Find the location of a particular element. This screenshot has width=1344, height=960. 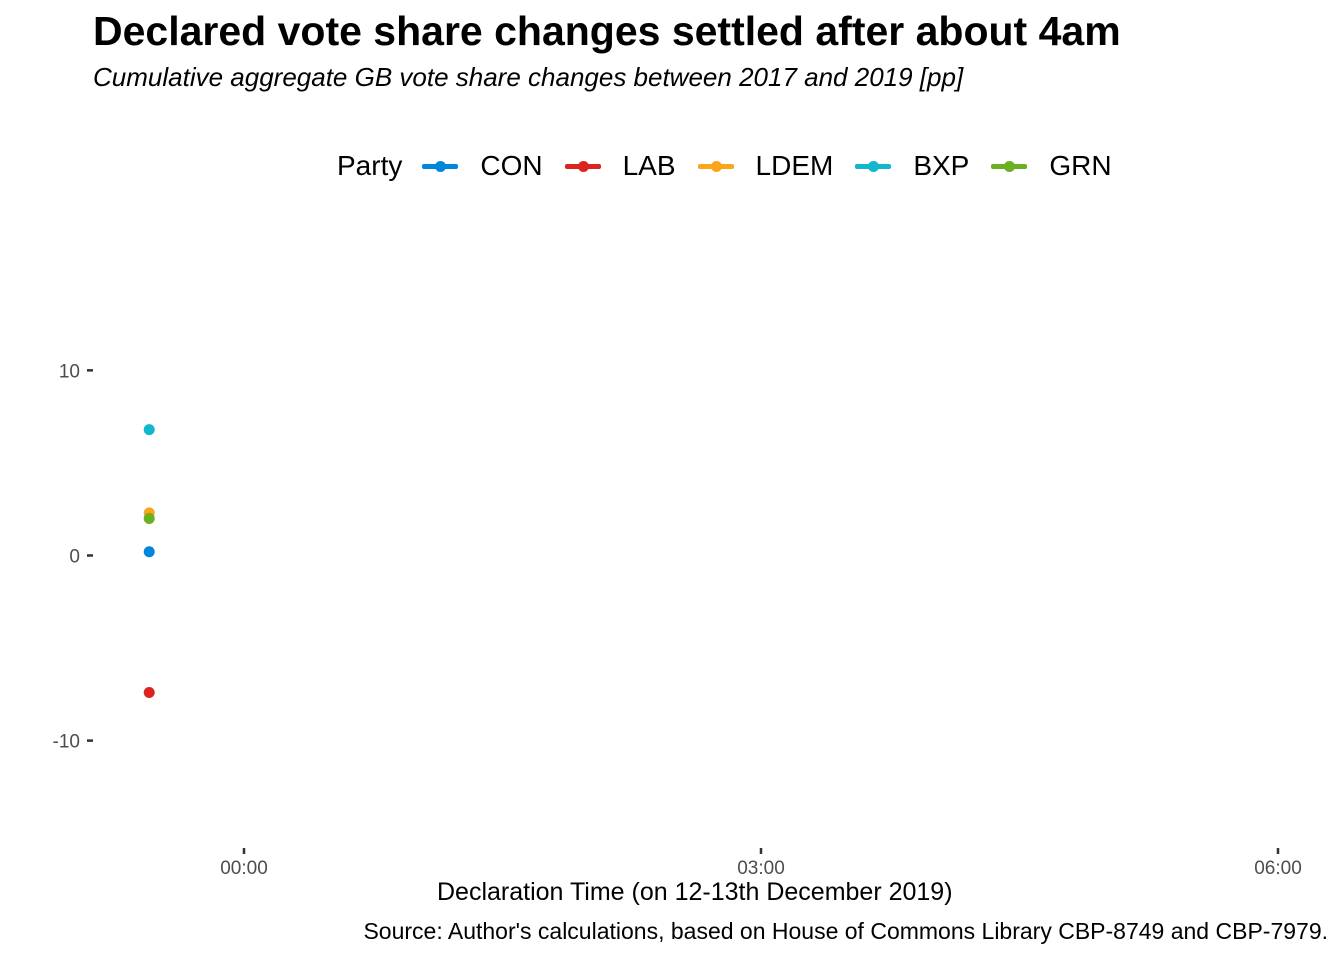

legend-label-con: CON is located at coordinates (511, 165).